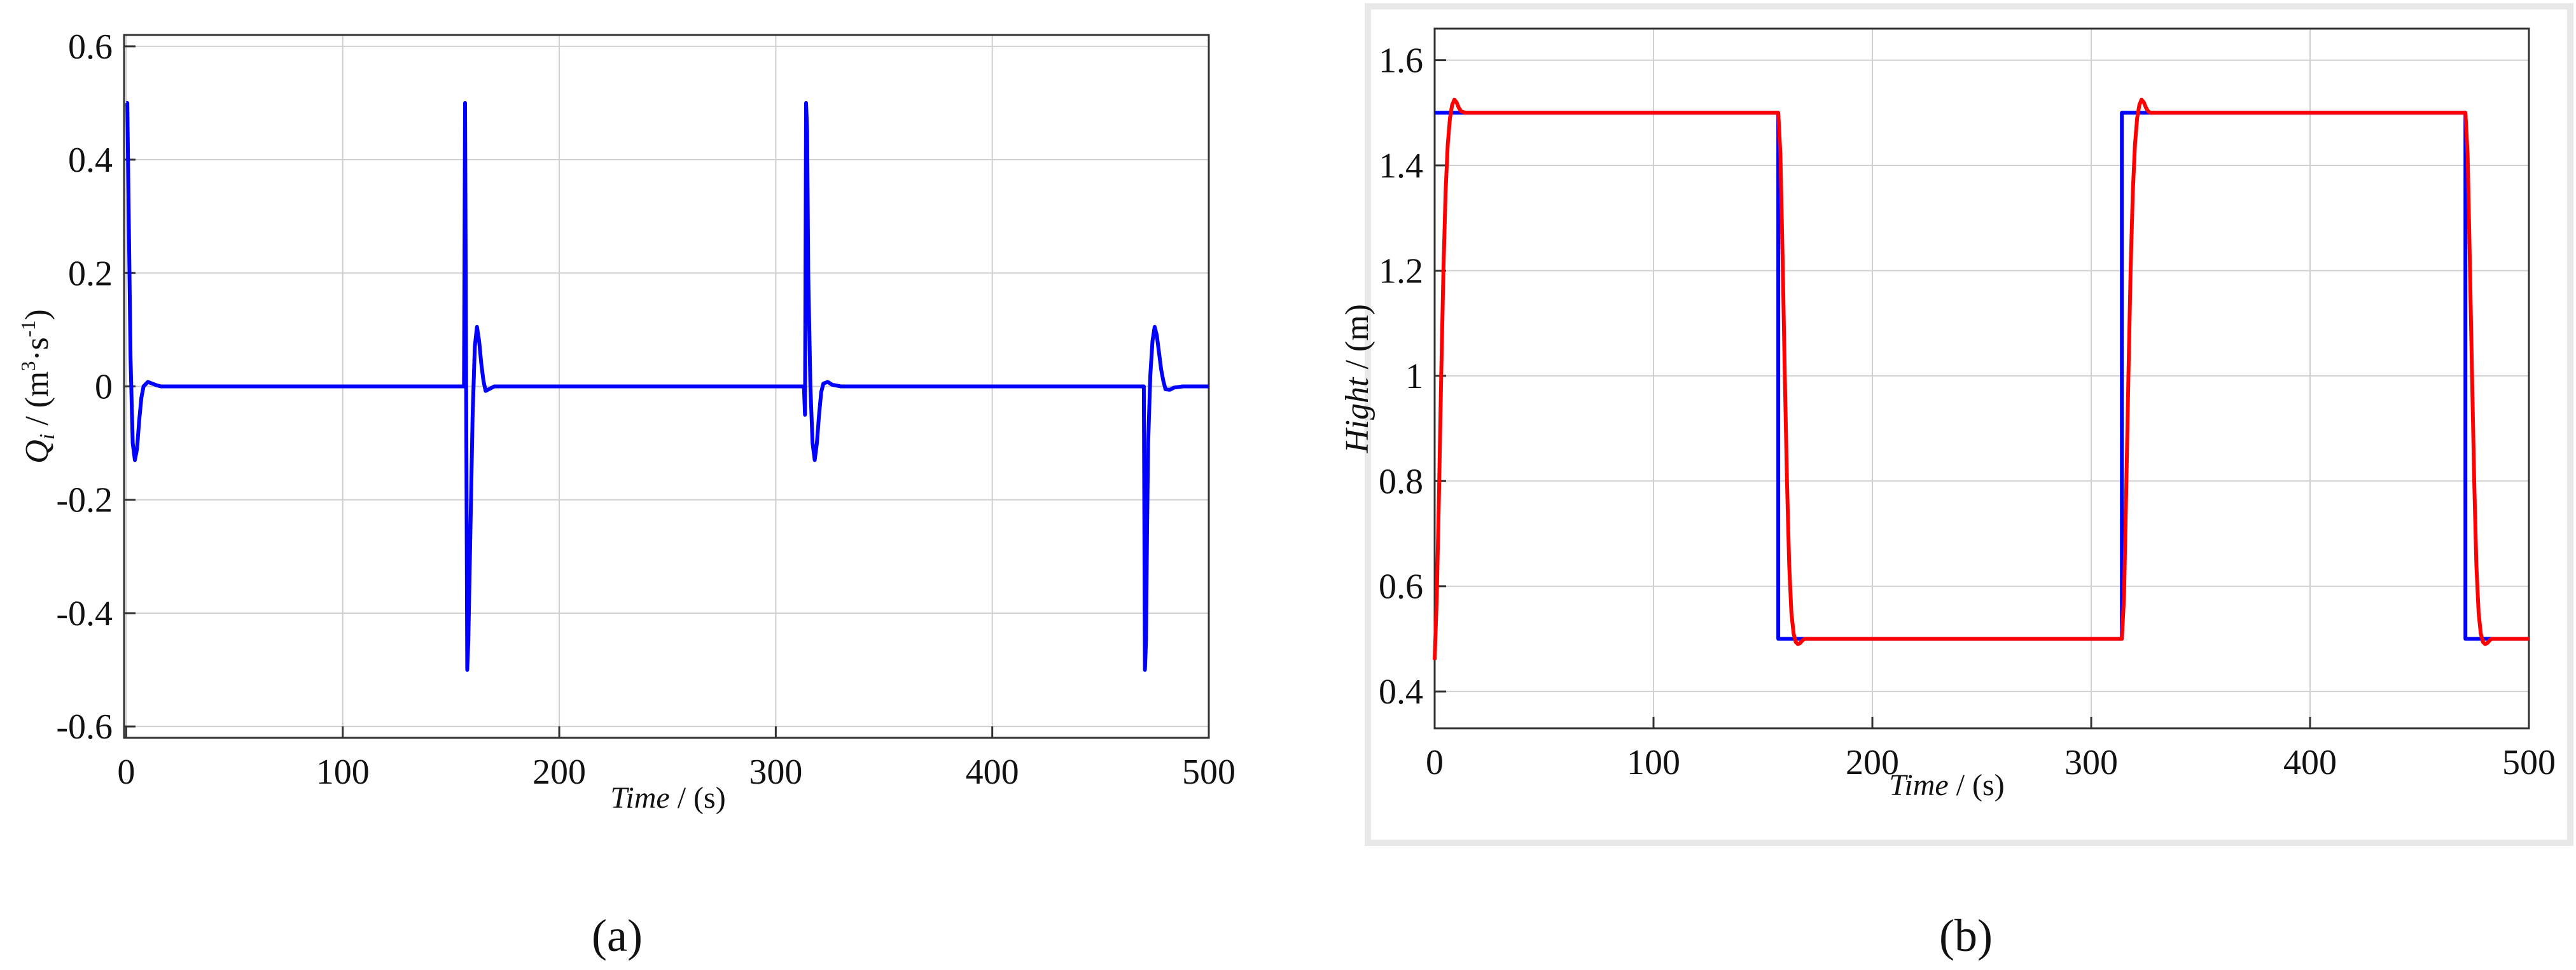 Image resolution: width=2576 pixels, height=970 pixels. What do you see at coordinates (1966, 935) in the screenshot?
I see `panel-caption: (b)` at bounding box center [1966, 935].